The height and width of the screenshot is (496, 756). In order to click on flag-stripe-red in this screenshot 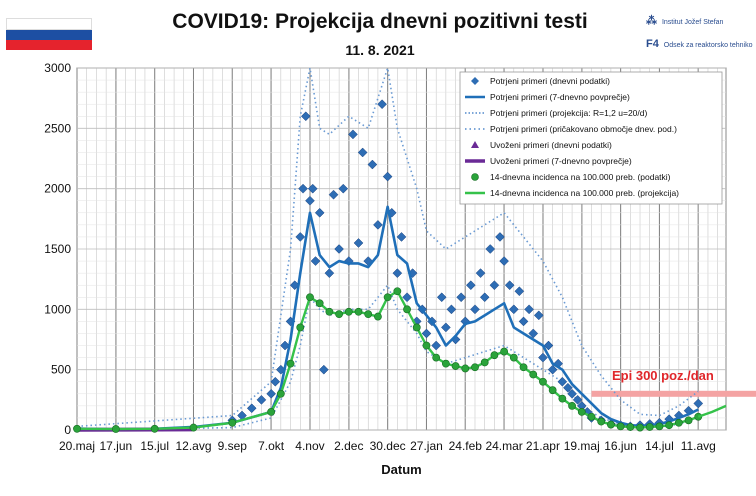, I will do `click(49, 45)`.